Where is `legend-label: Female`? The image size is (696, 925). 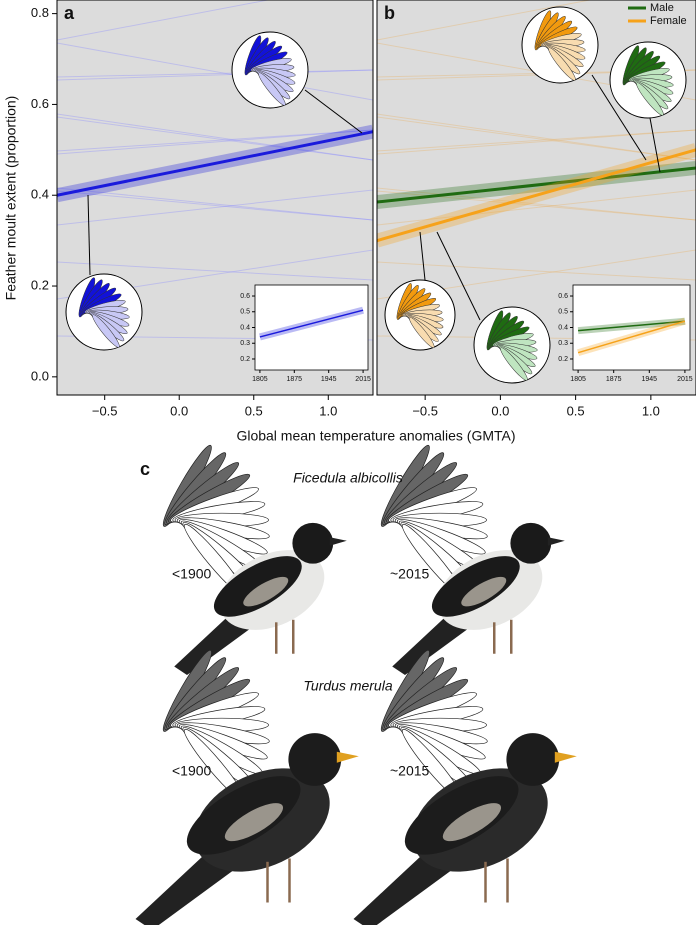 legend-label: Female is located at coordinates (668, 21).